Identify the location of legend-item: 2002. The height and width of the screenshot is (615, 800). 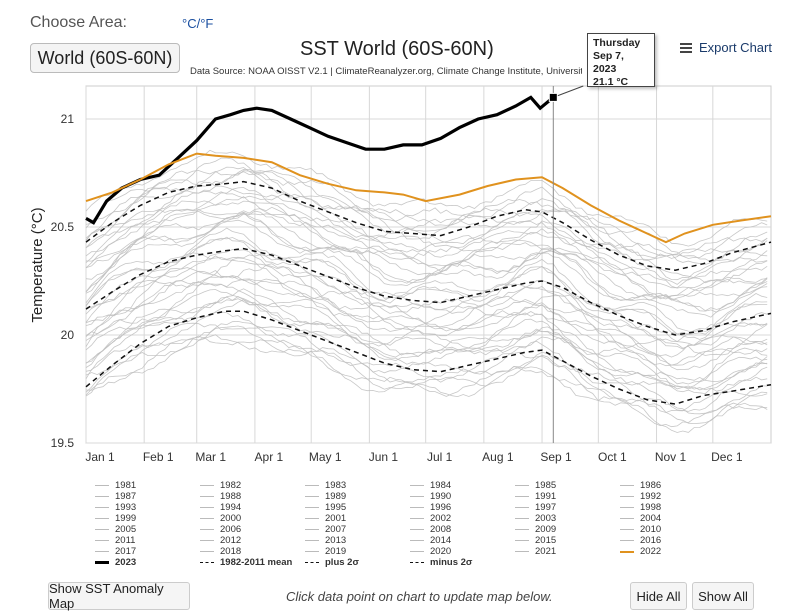
(430, 518).